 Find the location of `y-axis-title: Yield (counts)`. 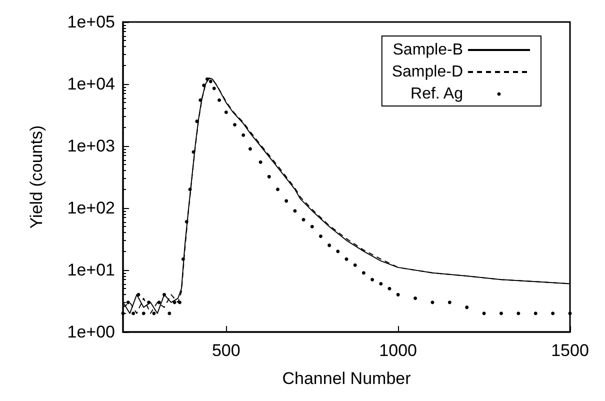

y-axis-title: Yield (counts) is located at coordinates (36, 177).